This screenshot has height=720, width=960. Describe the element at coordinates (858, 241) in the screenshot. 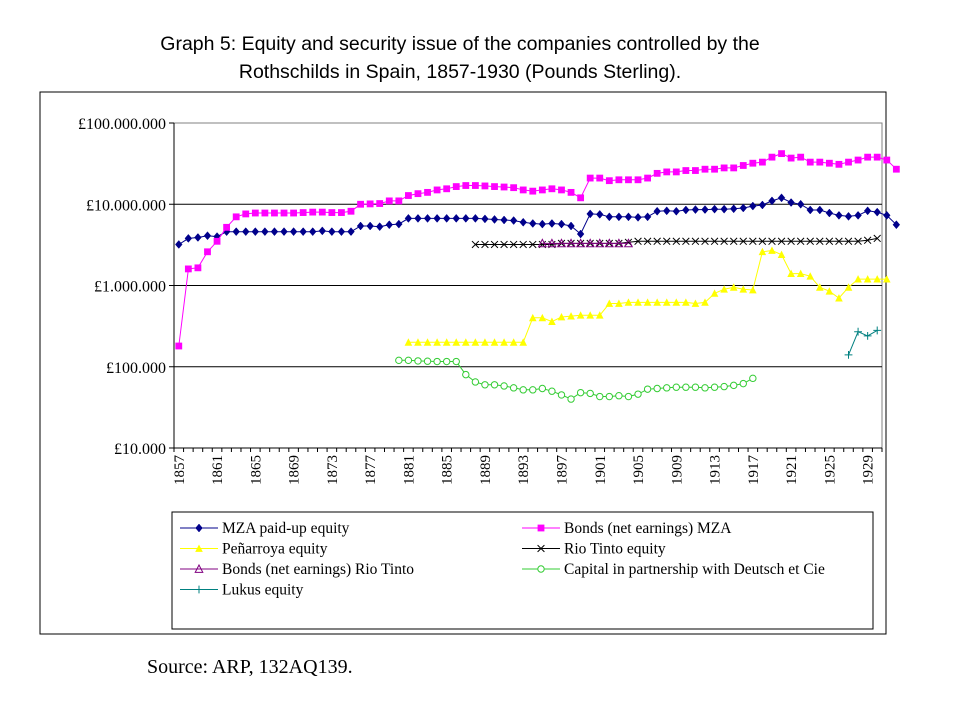

I see `data-point-3-1928` at that location.